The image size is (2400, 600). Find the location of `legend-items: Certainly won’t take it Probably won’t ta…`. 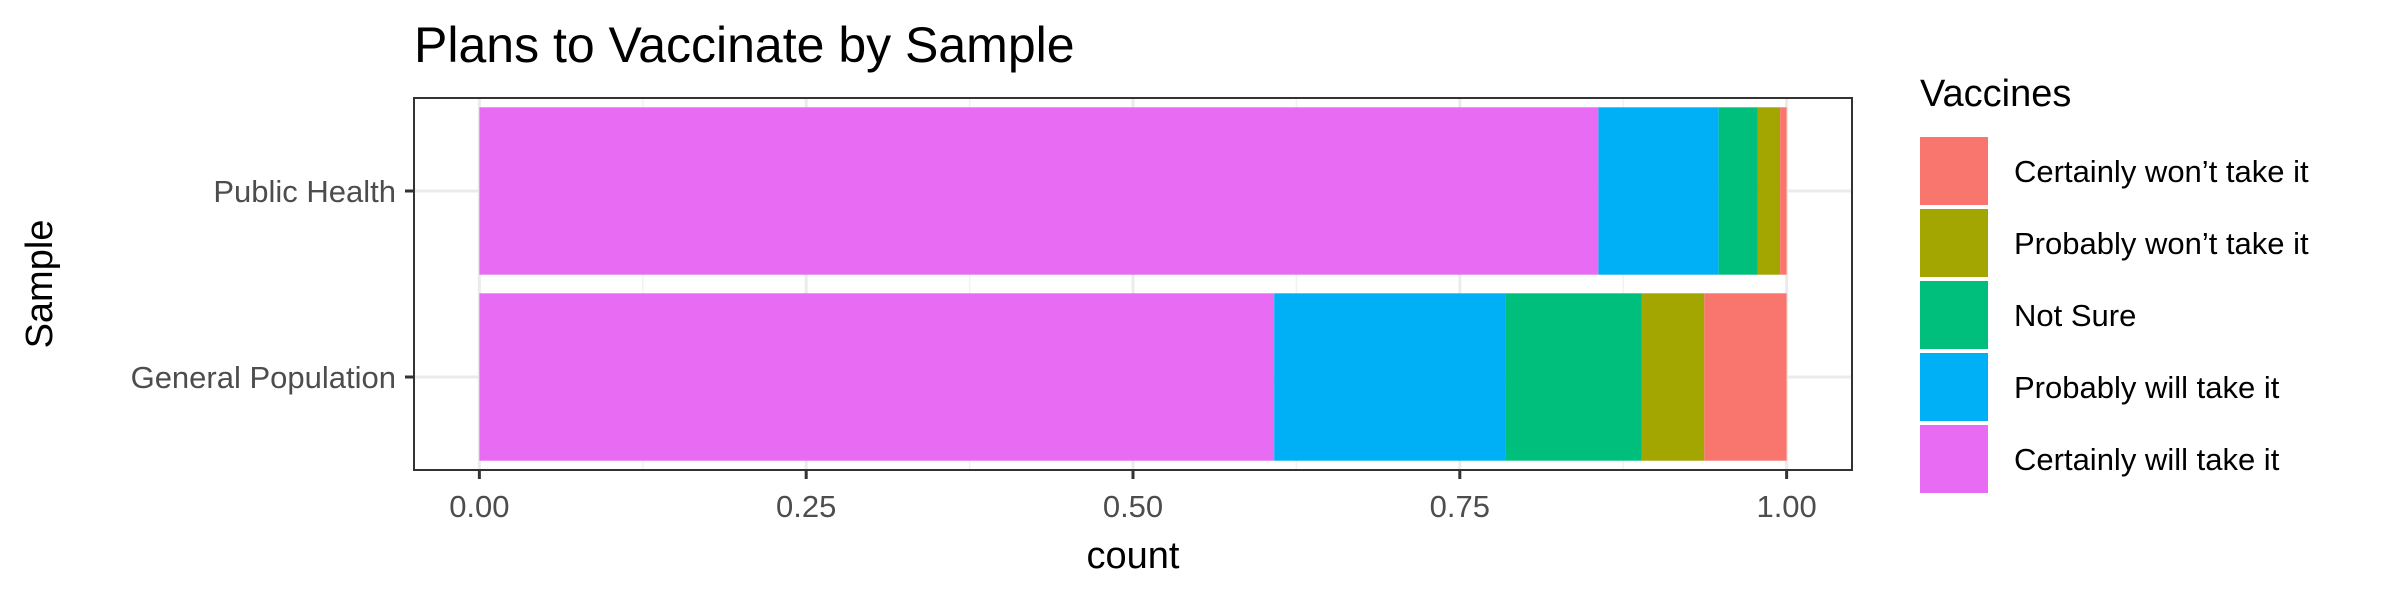

legend-items: Certainly won’t take it Probably won’t ta… is located at coordinates (2114, 315).